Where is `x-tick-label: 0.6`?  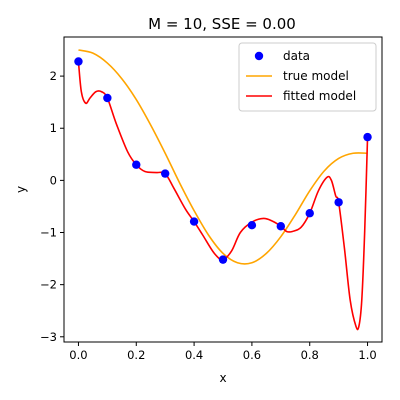
x-tick-label: 0.6 is located at coordinates (252, 355).